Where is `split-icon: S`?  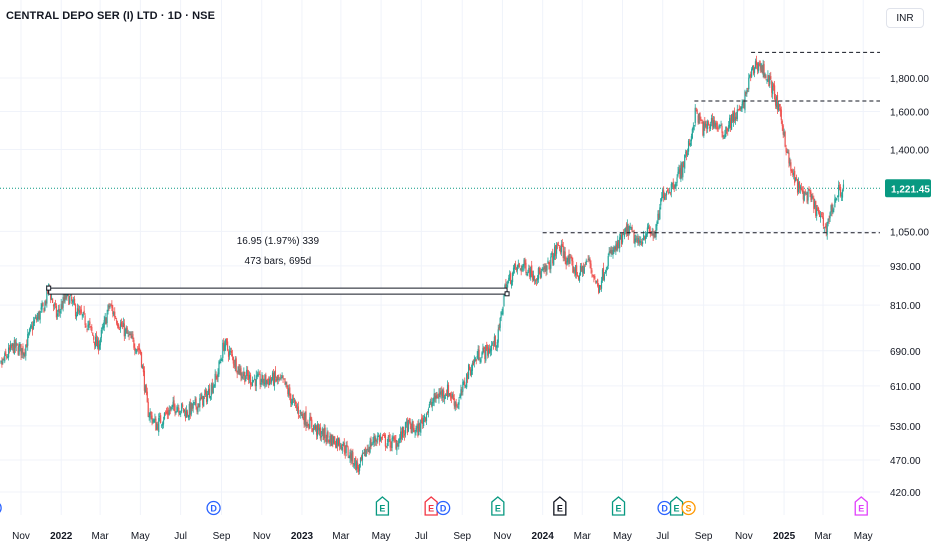
split-icon: S is located at coordinates (688, 508).